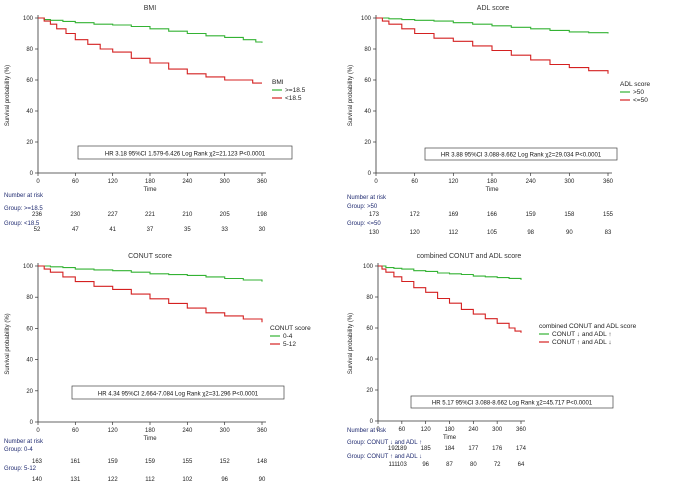 The image size is (685, 501). Describe the element at coordinates (473, 465) in the screenshot. I see `risk-count: 80` at that location.